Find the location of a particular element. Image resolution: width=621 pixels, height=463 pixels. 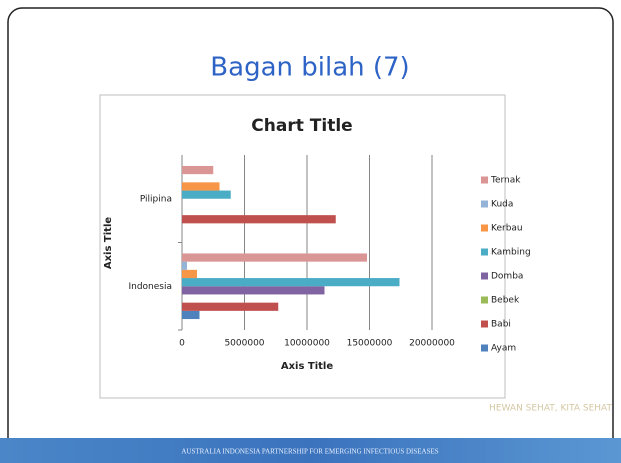

y-tick-label: Indonesia is located at coordinates (150, 287).